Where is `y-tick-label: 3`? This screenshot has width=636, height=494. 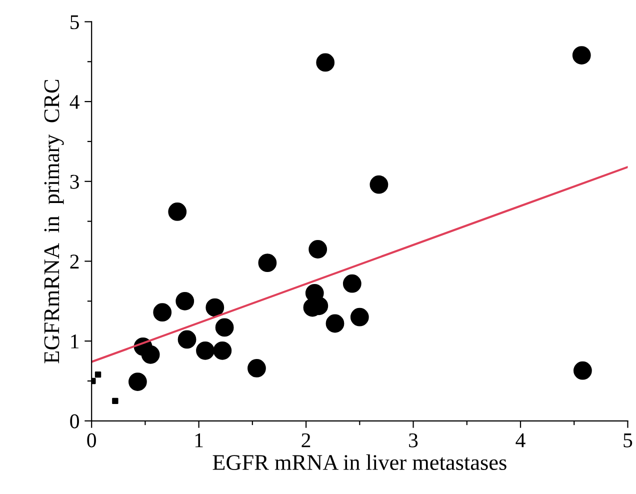 y-tick-label: 3 is located at coordinates (74, 181).